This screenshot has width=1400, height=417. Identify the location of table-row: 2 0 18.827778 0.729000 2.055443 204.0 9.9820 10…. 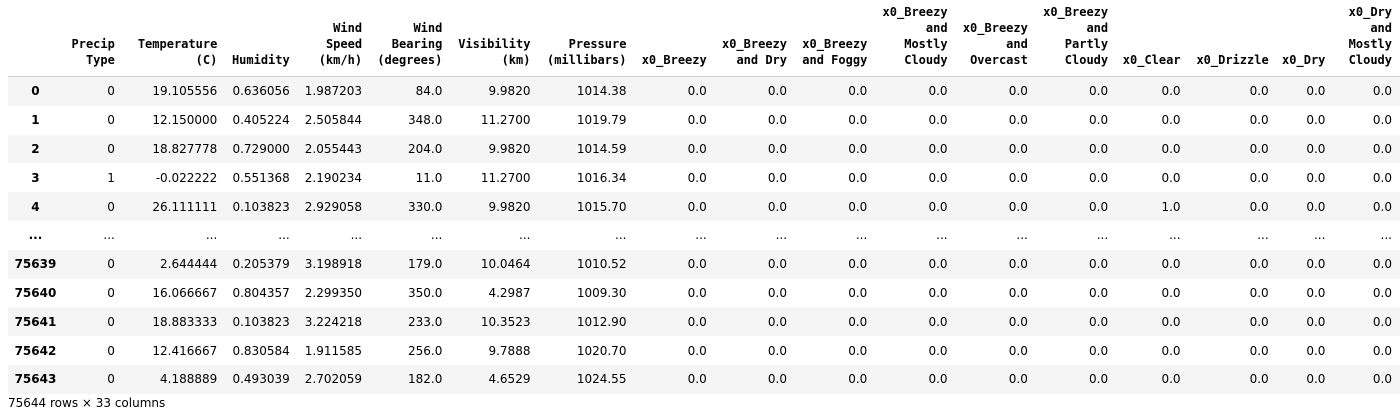
(704, 149).